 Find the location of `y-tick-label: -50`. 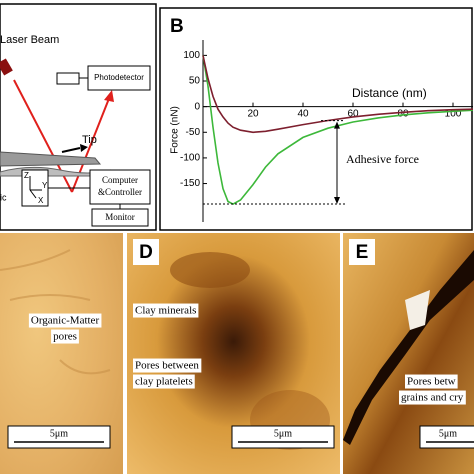

y-tick-label: -50 is located at coordinates (193, 132).